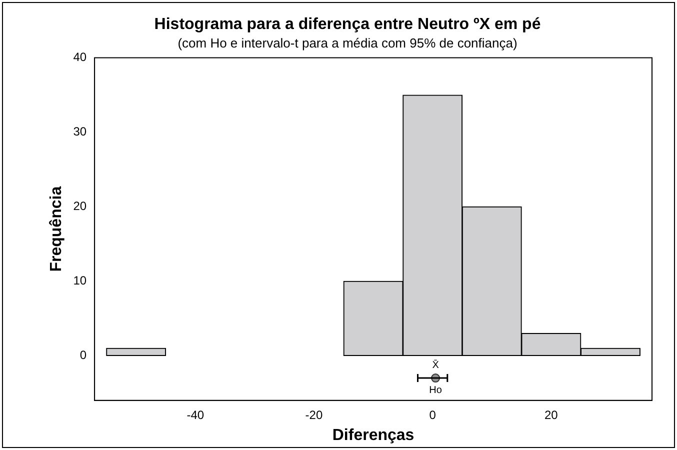 Image resolution: width=677 pixels, height=450 pixels. Describe the element at coordinates (348, 43) in the screenshot. I see `chart-subtitle: (com Ho e intervalo-t para a média com 95% de confiança)` at that location.